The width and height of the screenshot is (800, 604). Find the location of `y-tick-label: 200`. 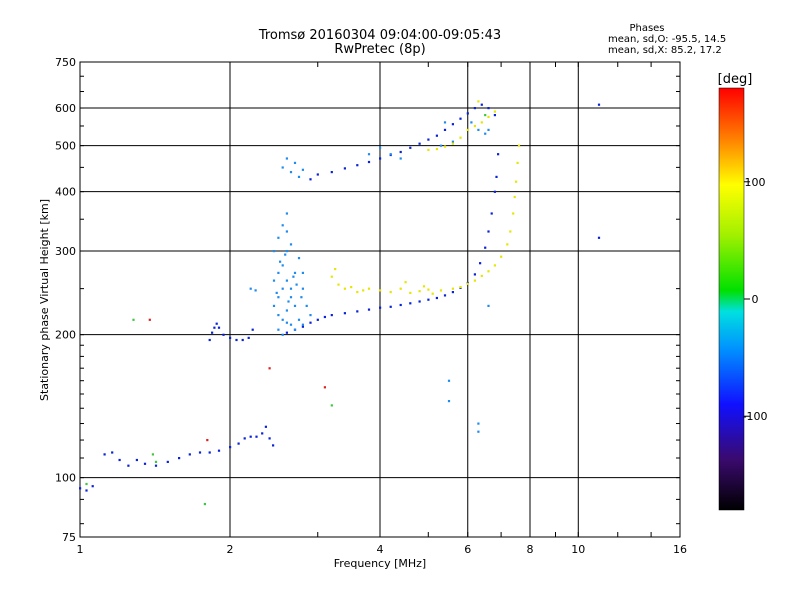

y-tick-label: 200 is located at coordinates (65, 335).